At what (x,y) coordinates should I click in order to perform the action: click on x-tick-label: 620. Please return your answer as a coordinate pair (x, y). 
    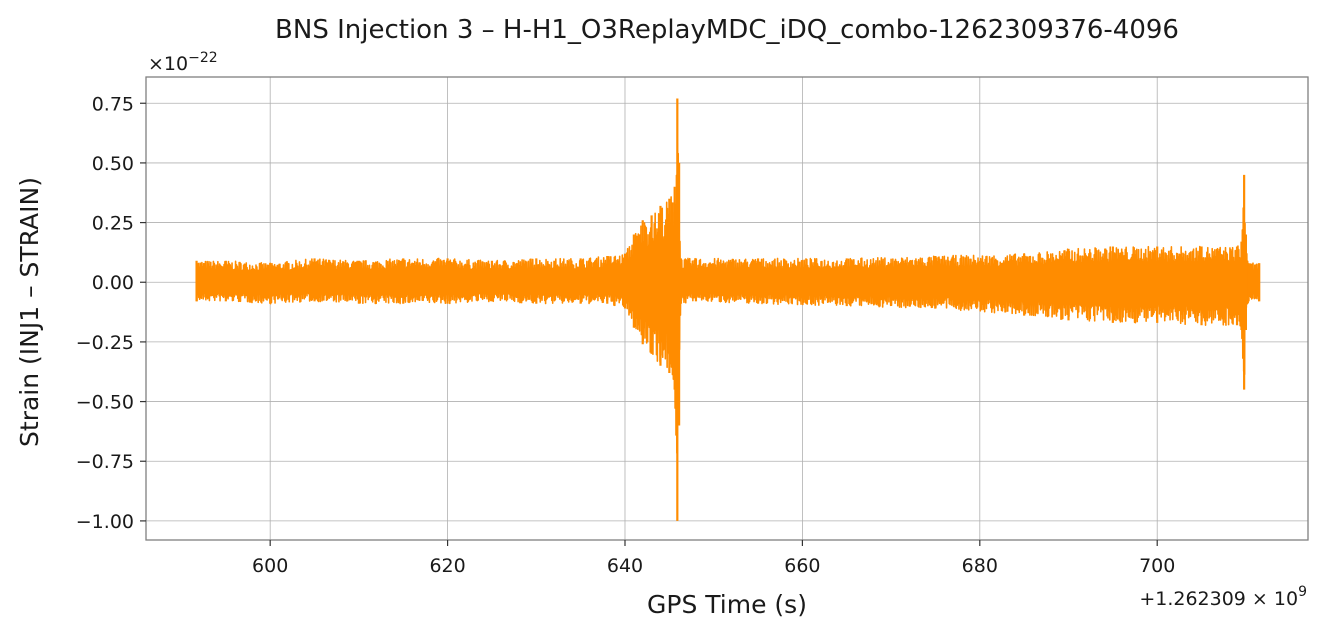
    Looking at the image, I should click on (447, 566).